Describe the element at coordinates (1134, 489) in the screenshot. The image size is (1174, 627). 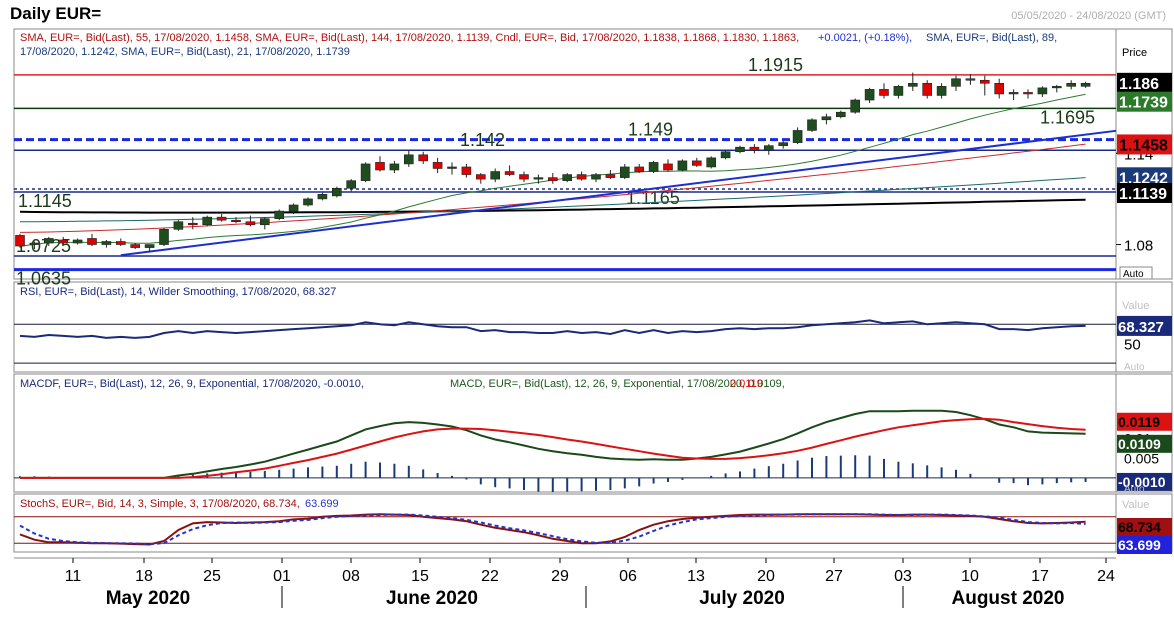
I see `macd-auto-label: Auto` at that location.